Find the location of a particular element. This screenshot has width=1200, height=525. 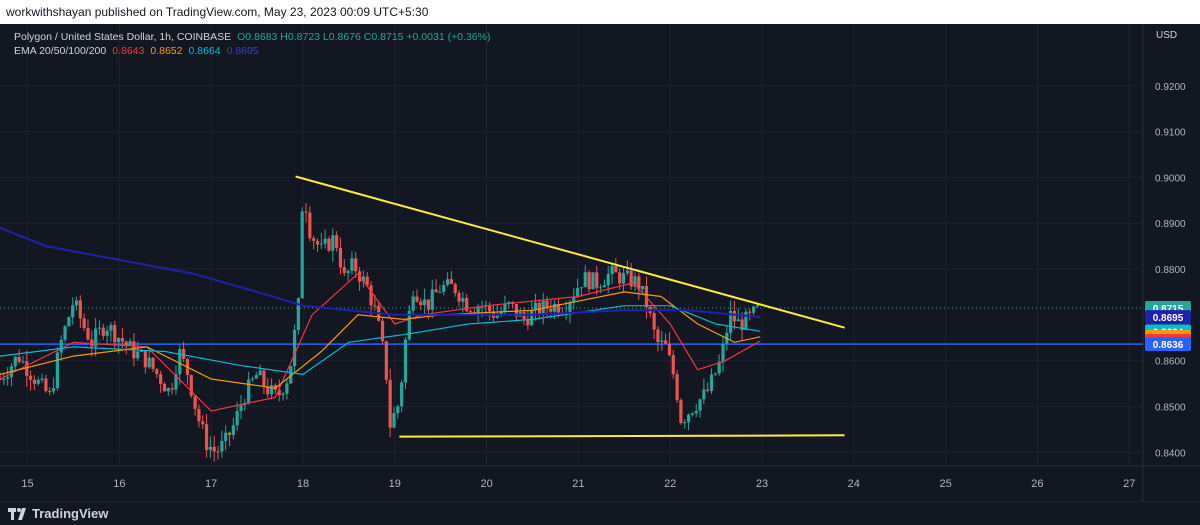

y-tick-label: 0.9000 is located at coordinates (1170, 178).